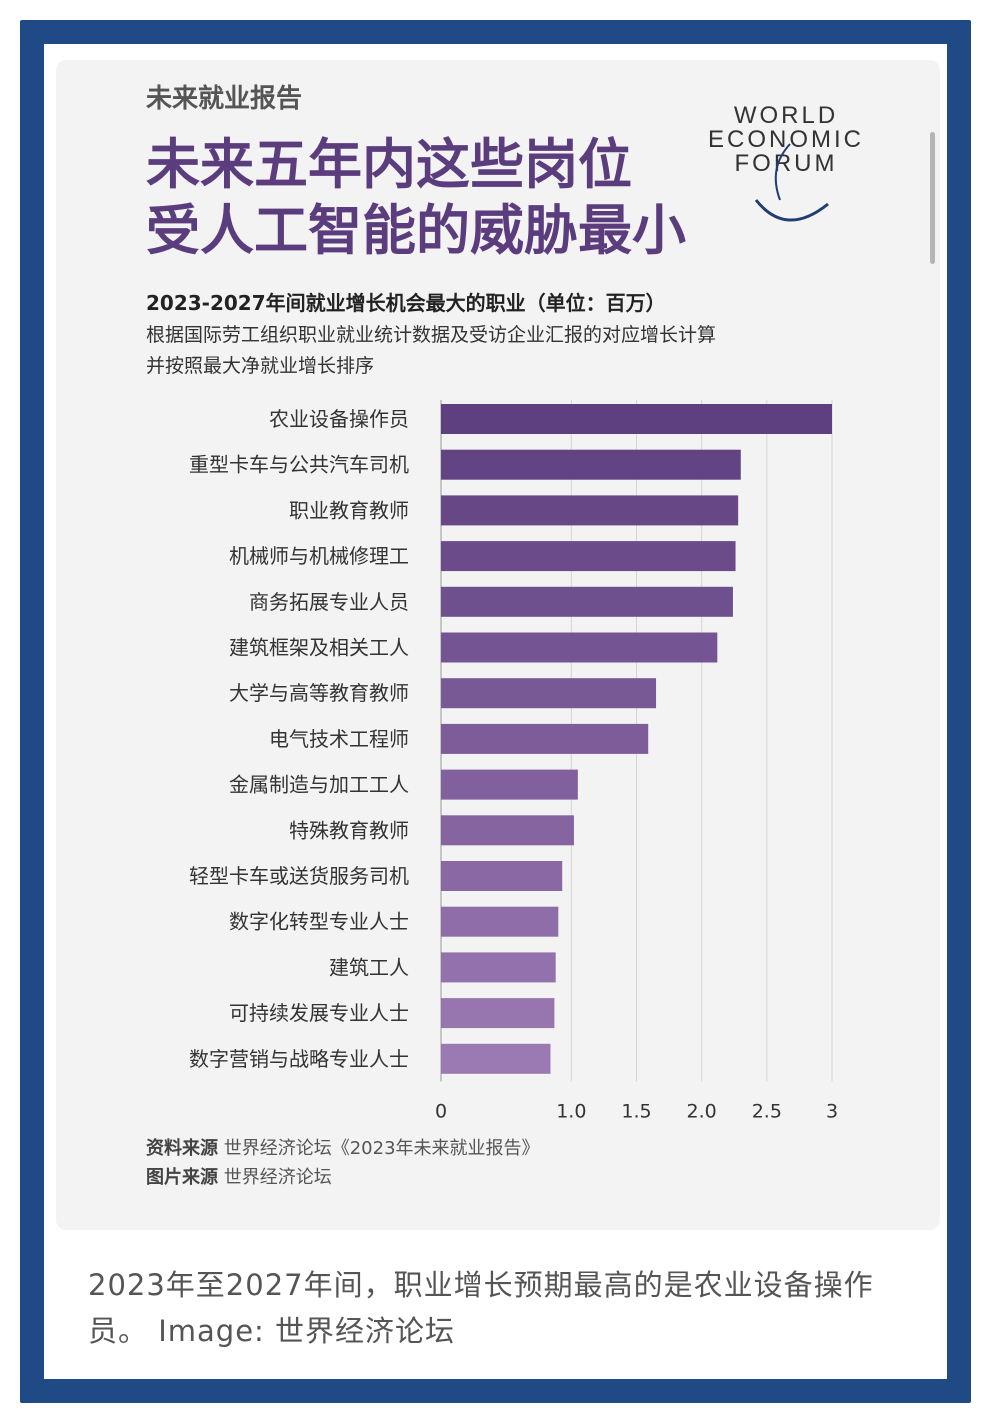 Image resolution: width=991 pixels, height=1423 pixels. What do you see at coordinates (299, 1059) in the screenshot?
I see `category-label: 数字营销与战略专业人士` at bounding box center [299, 1059].